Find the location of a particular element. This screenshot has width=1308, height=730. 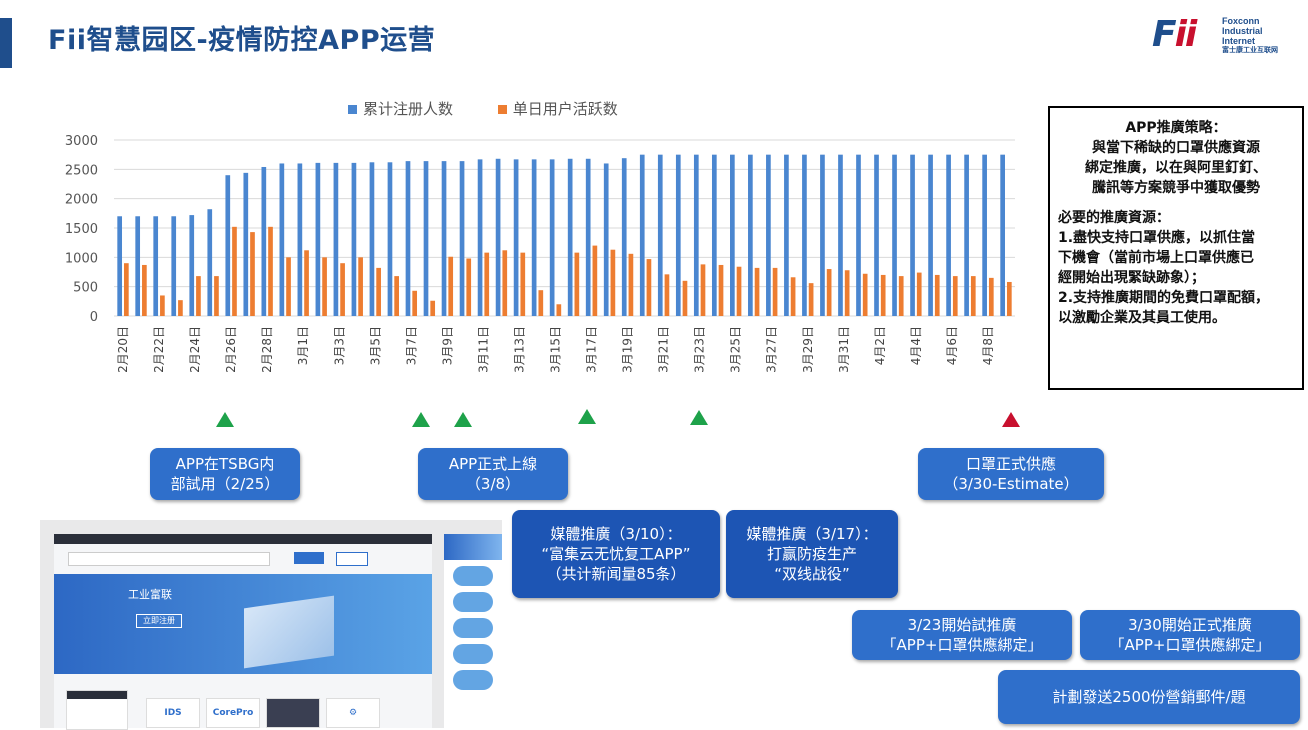

milestone-marker-red is located at coordinates (1011, 419).